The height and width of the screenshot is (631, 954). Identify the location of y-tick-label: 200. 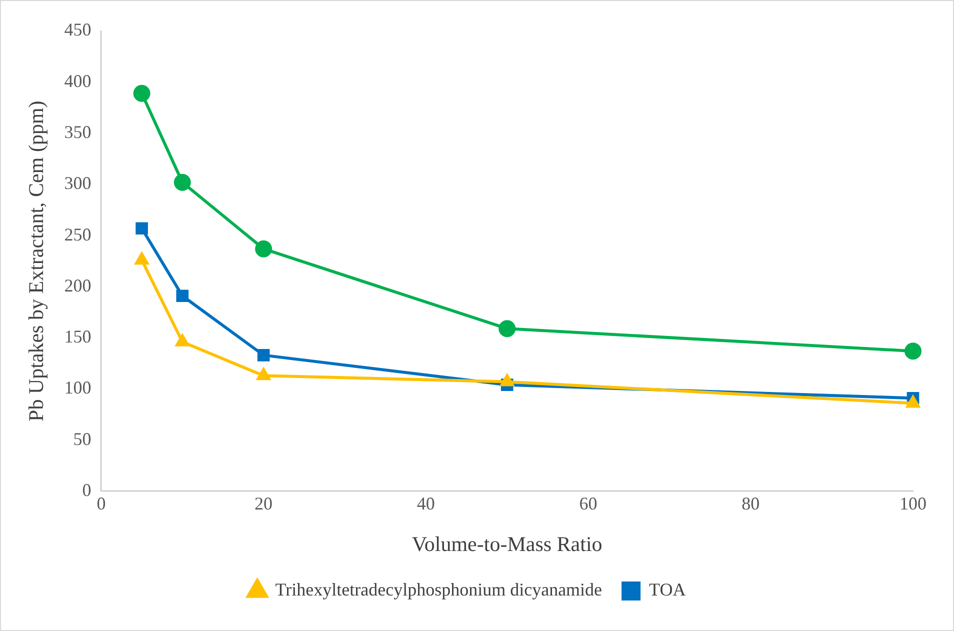
(78, 285).